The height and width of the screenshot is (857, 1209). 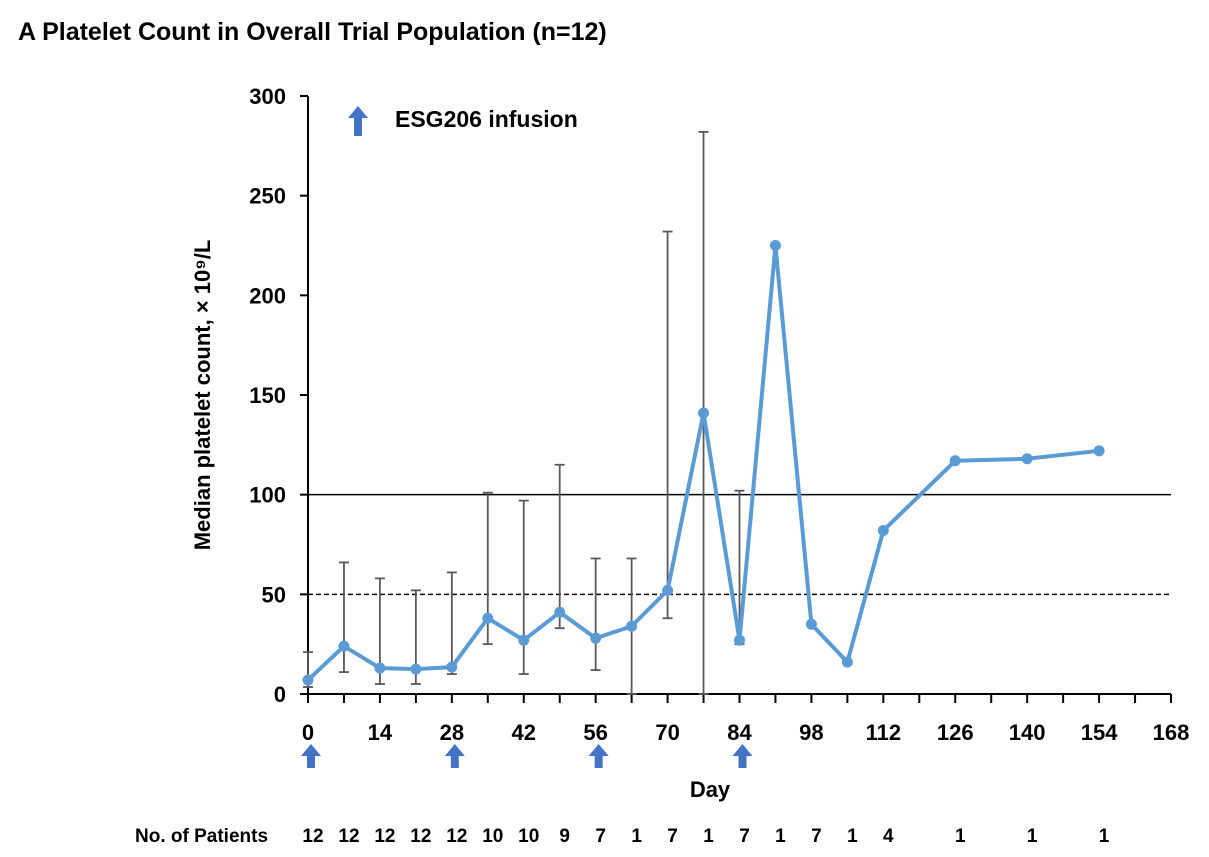 I want to click on x-tick-label: 98, so click(x=811, y=732).